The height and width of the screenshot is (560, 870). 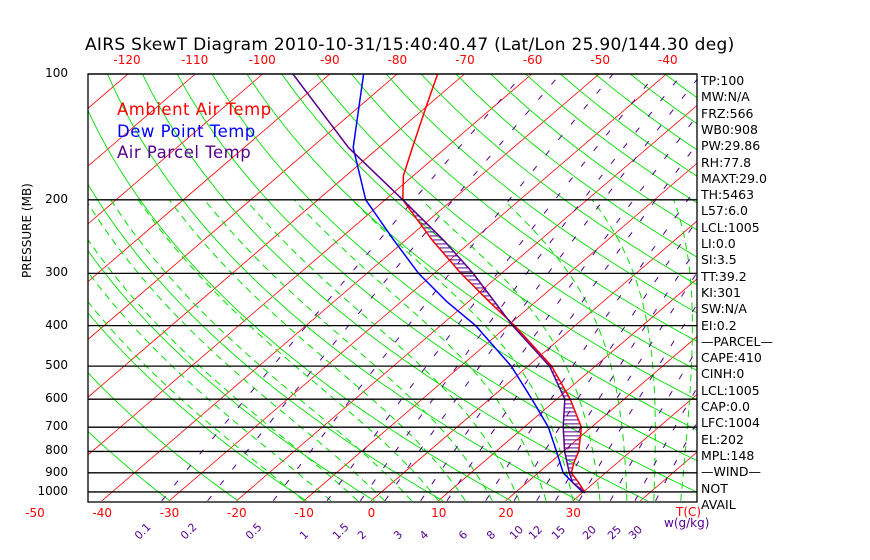 I want to click on index-item: —WIND—, so click(x=731, y=472).